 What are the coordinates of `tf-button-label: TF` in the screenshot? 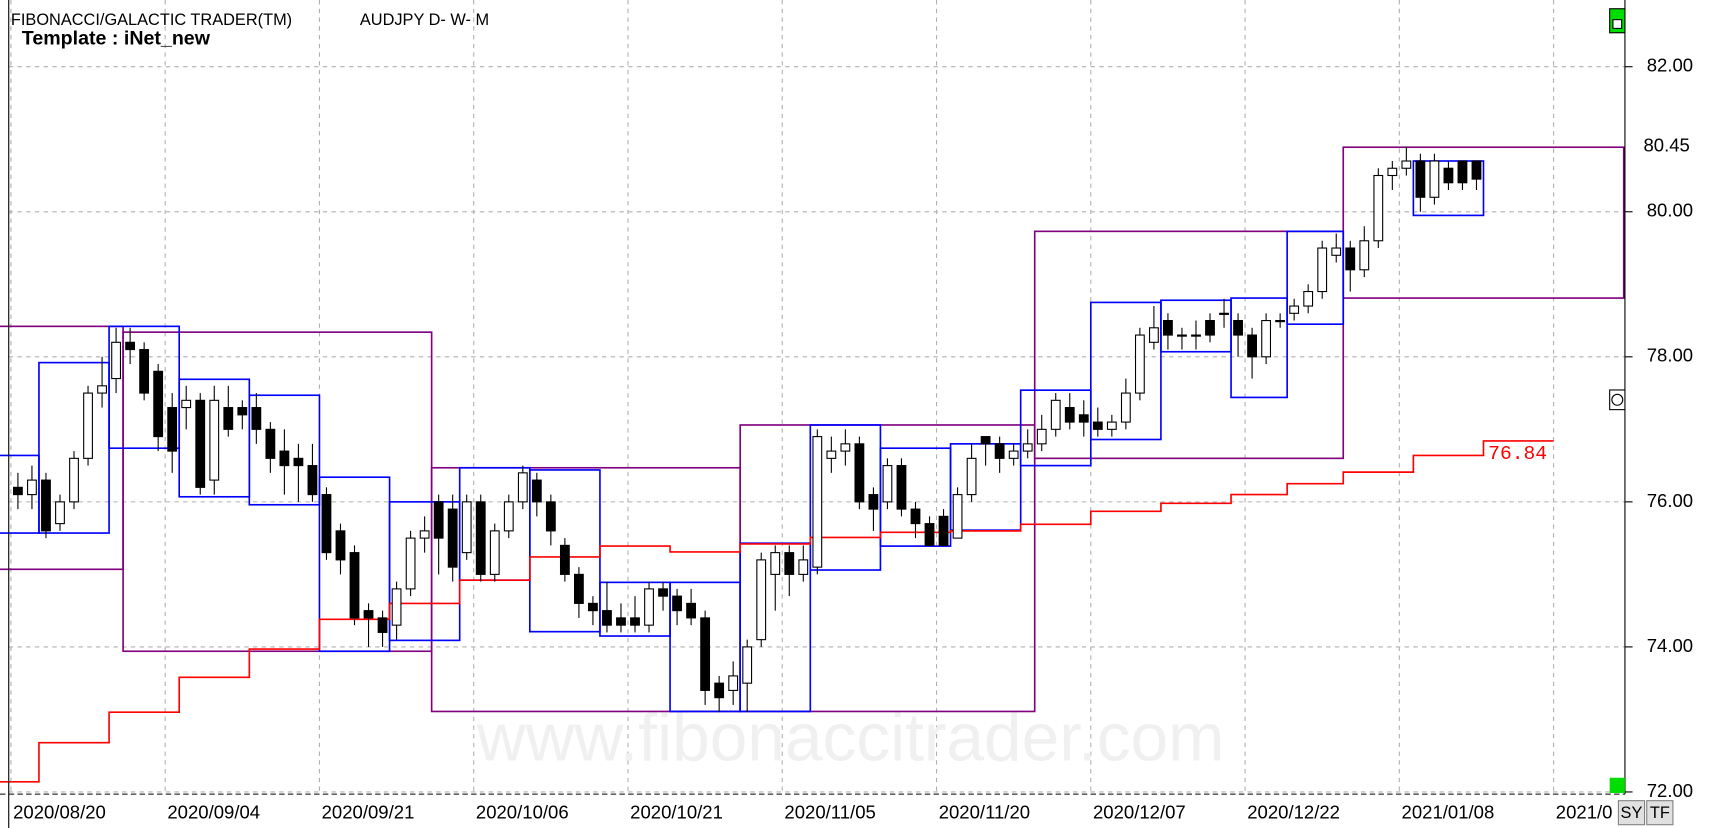 It's located at (1660, 813).